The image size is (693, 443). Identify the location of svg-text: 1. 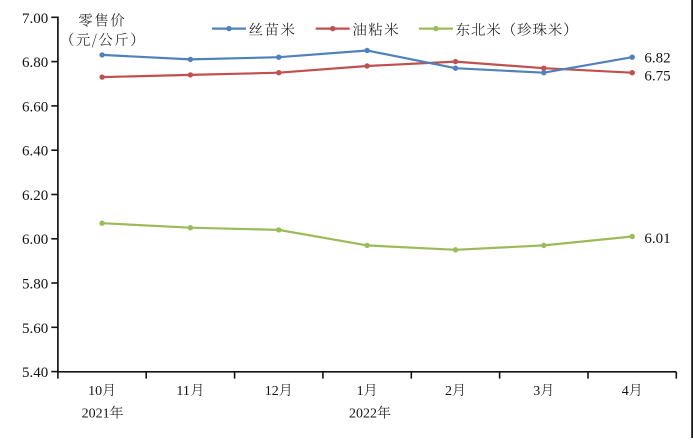
(360, 391).